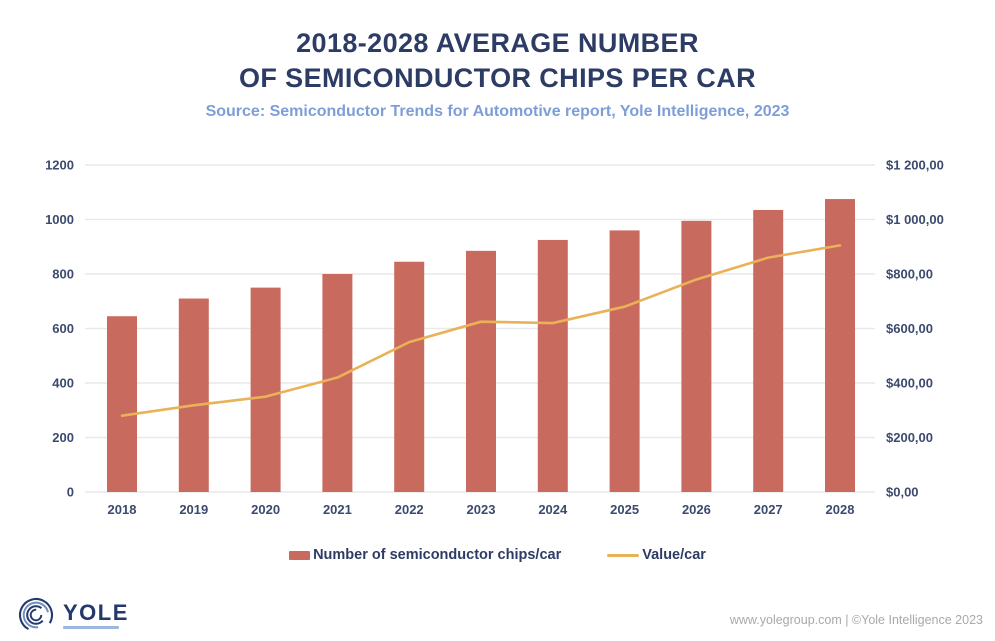 Image resolution: width=995 pixels, height=641 pixels. What do you see at coordinates (409, 509) in the screenshot?
I see `x-axis-label-2022: 2022` at bounding box center [409, 509].